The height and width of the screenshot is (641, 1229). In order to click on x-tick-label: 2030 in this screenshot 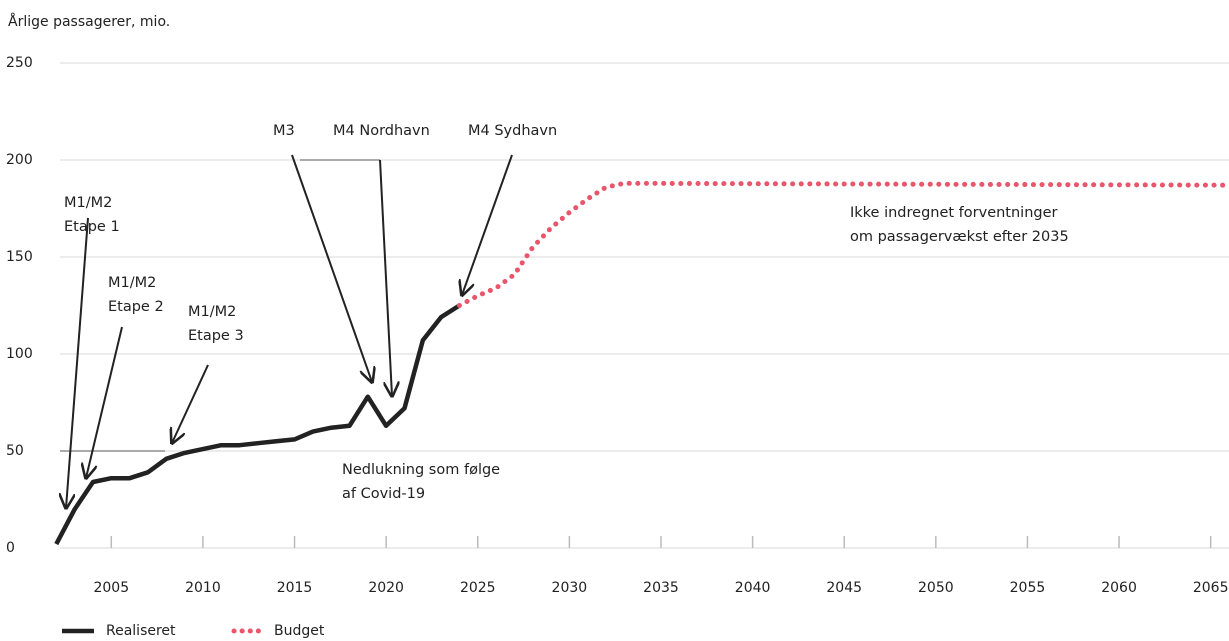, I will do `click(570, 588)`.